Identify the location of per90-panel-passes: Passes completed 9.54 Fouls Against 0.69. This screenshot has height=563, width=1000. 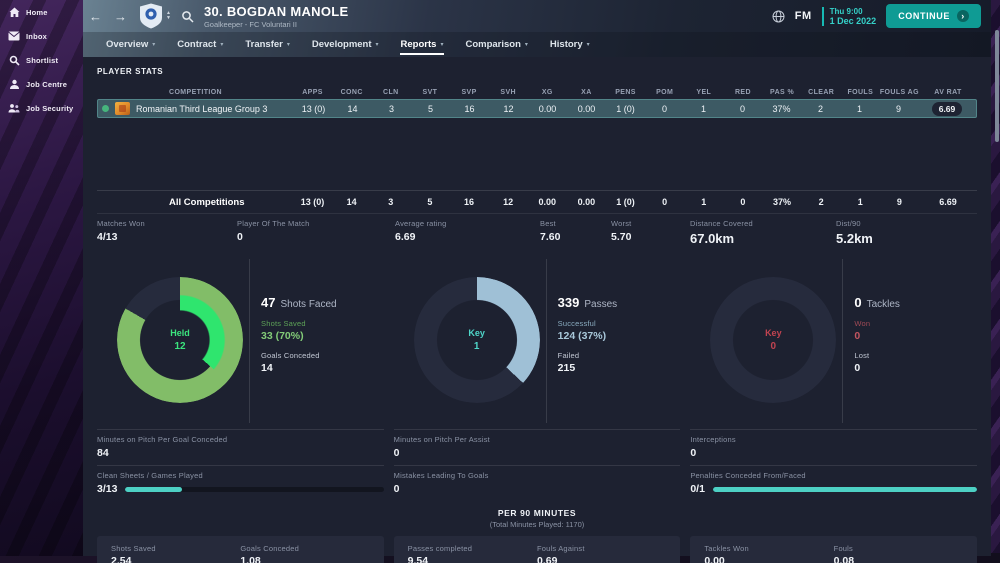
(537, 549).